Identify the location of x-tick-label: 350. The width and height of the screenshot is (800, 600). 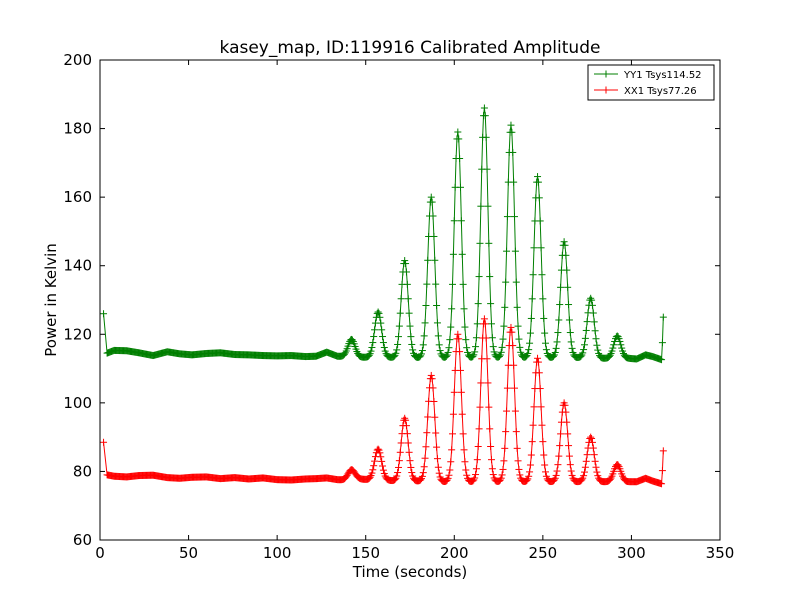
(720, 553).